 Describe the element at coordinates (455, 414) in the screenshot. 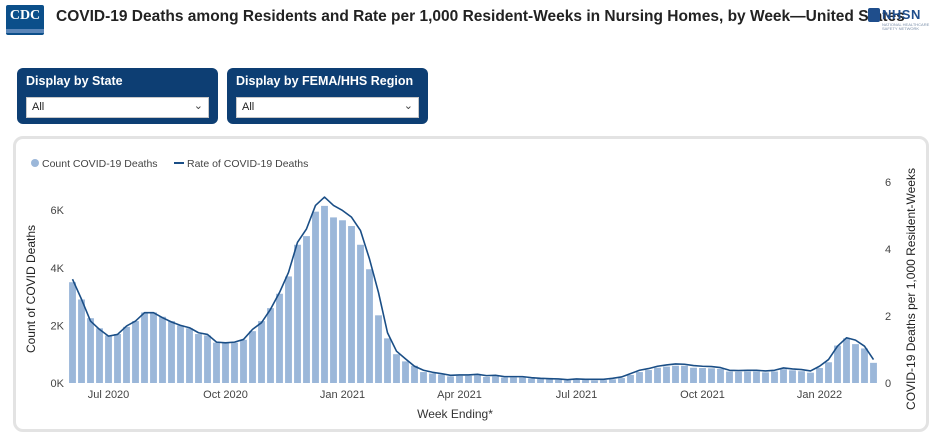

I see `x-axis-label: Week Ending*` at that location.